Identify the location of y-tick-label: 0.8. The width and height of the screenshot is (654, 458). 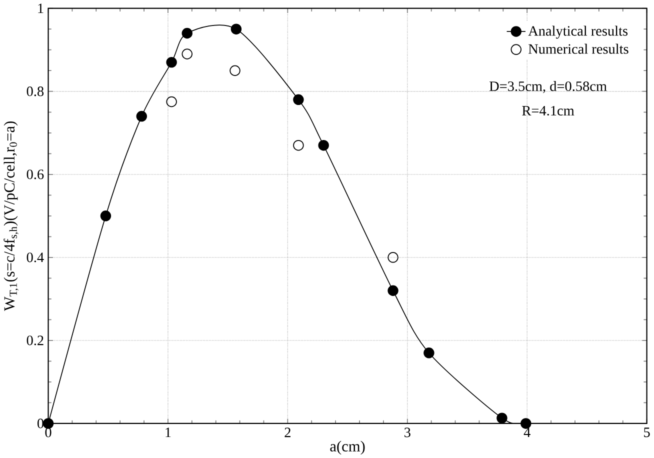
(35, 91).